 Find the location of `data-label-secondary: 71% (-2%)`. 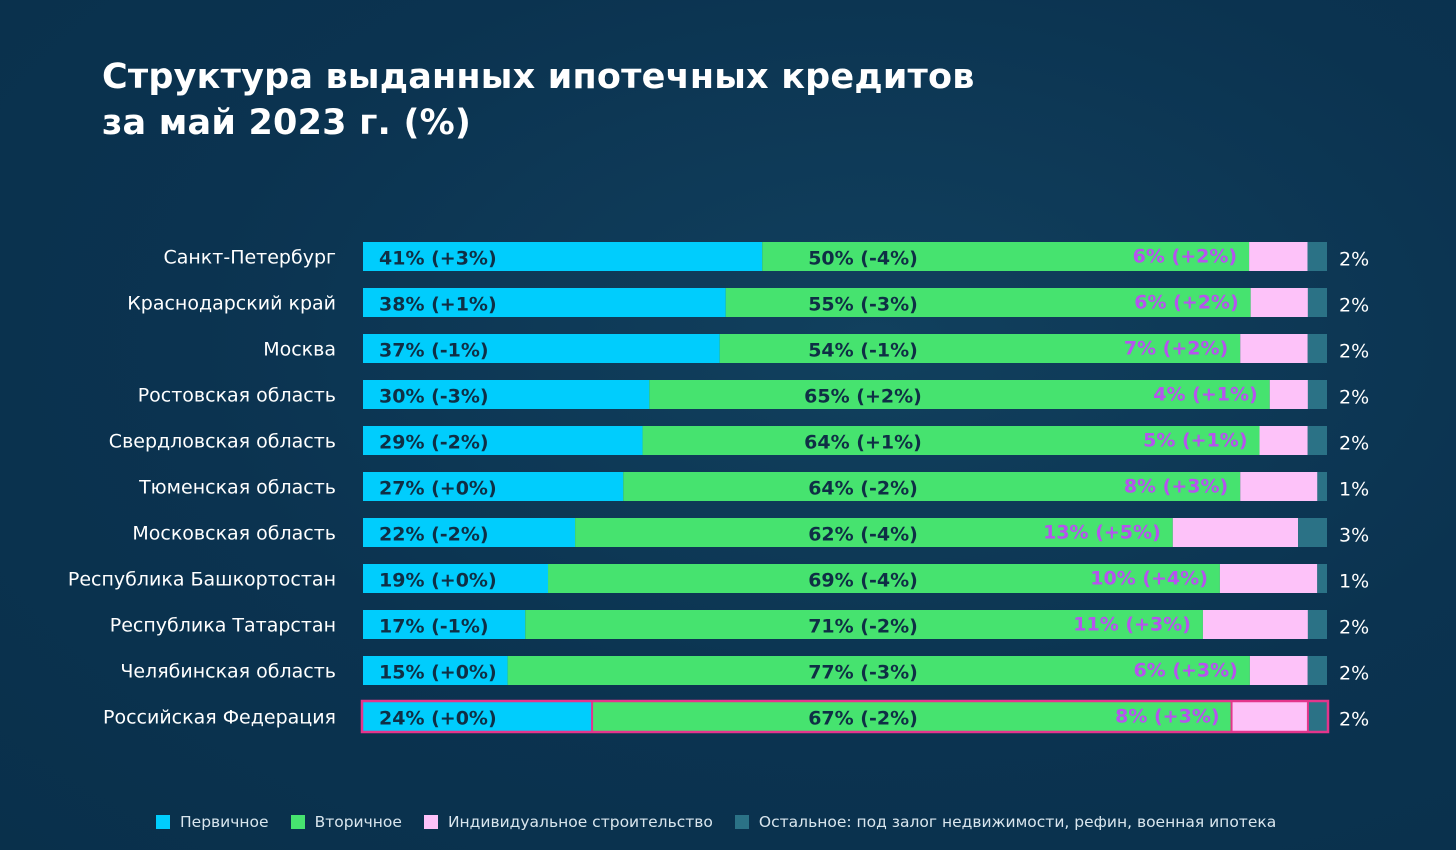

data-label-secondary: 71% (-2%) is located at coordinates (863, 627).